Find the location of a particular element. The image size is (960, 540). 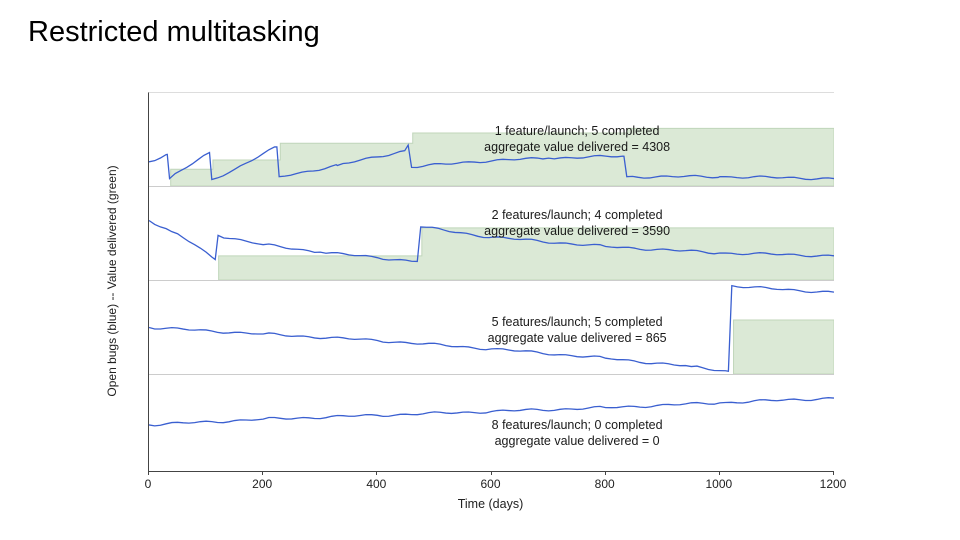

x-tick-label: 1000 is located at coordinates (719, 484).